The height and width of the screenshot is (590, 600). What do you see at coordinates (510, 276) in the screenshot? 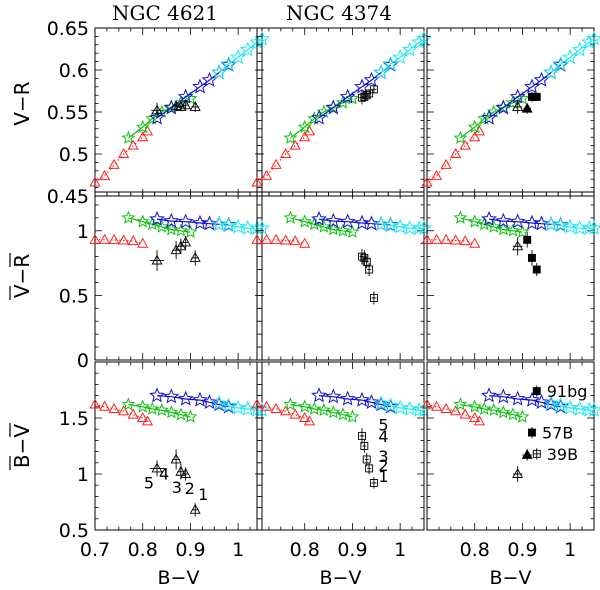
I see `panel-r1-c2` at bounding box center [510, 276].